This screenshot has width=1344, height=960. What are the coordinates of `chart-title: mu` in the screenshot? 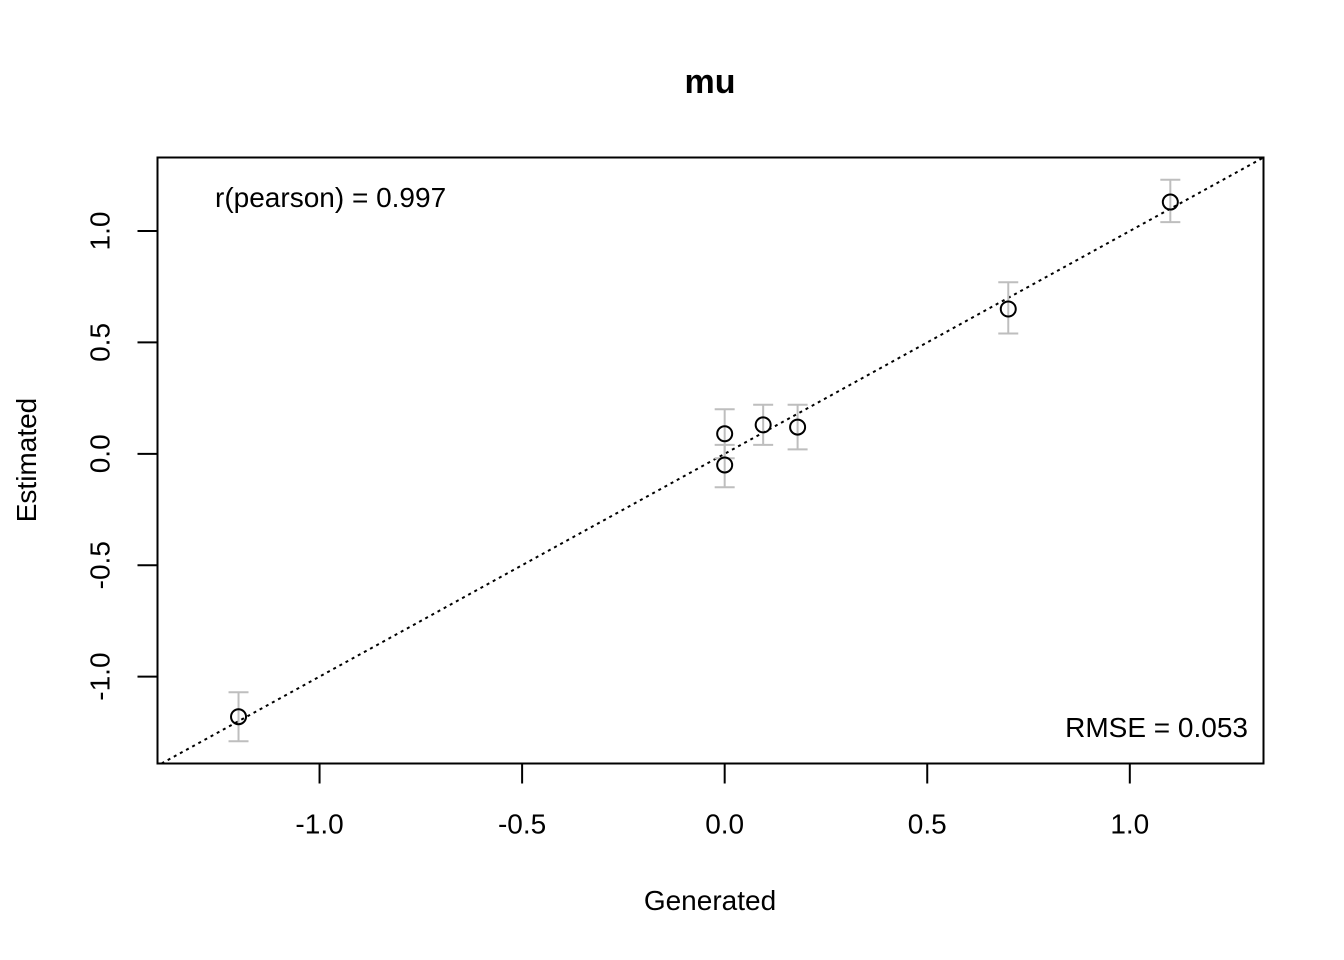 It's located at (710, 82).